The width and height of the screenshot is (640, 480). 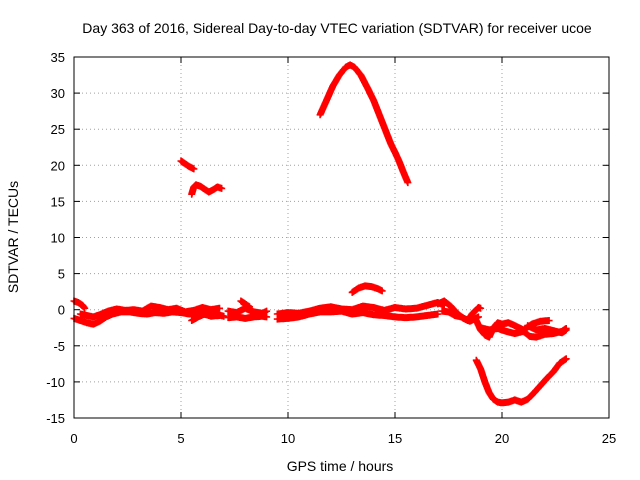 What do you see at coordinates (58, 238) in the screenshot?
I see `y-tick-label: 10` at bounding box center [58, 238].